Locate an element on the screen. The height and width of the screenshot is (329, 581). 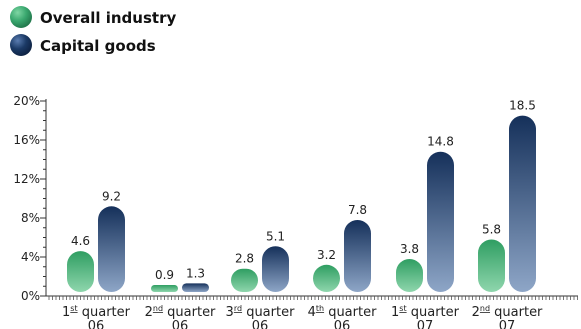
legend-item-capital-goods: Capital goods is located at coordinates (83, 45).